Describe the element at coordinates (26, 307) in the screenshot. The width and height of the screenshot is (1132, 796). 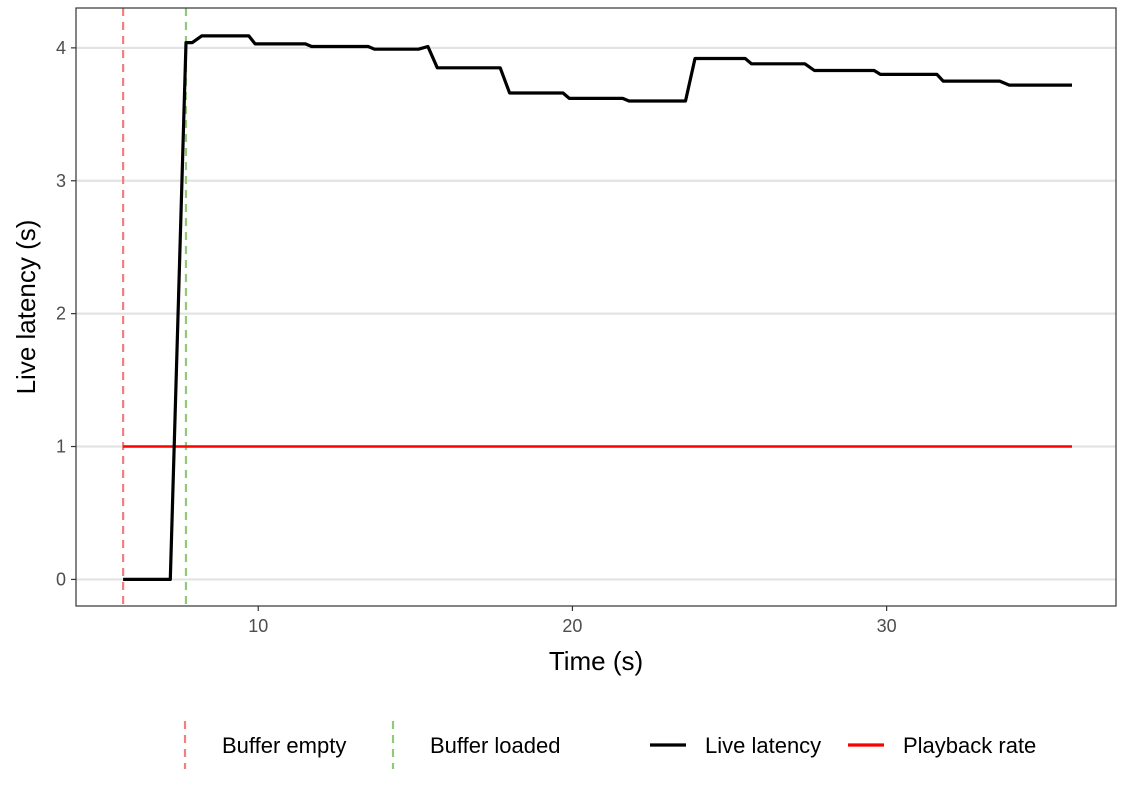
I see `y-axis-title: Live latency (s)` at that location.